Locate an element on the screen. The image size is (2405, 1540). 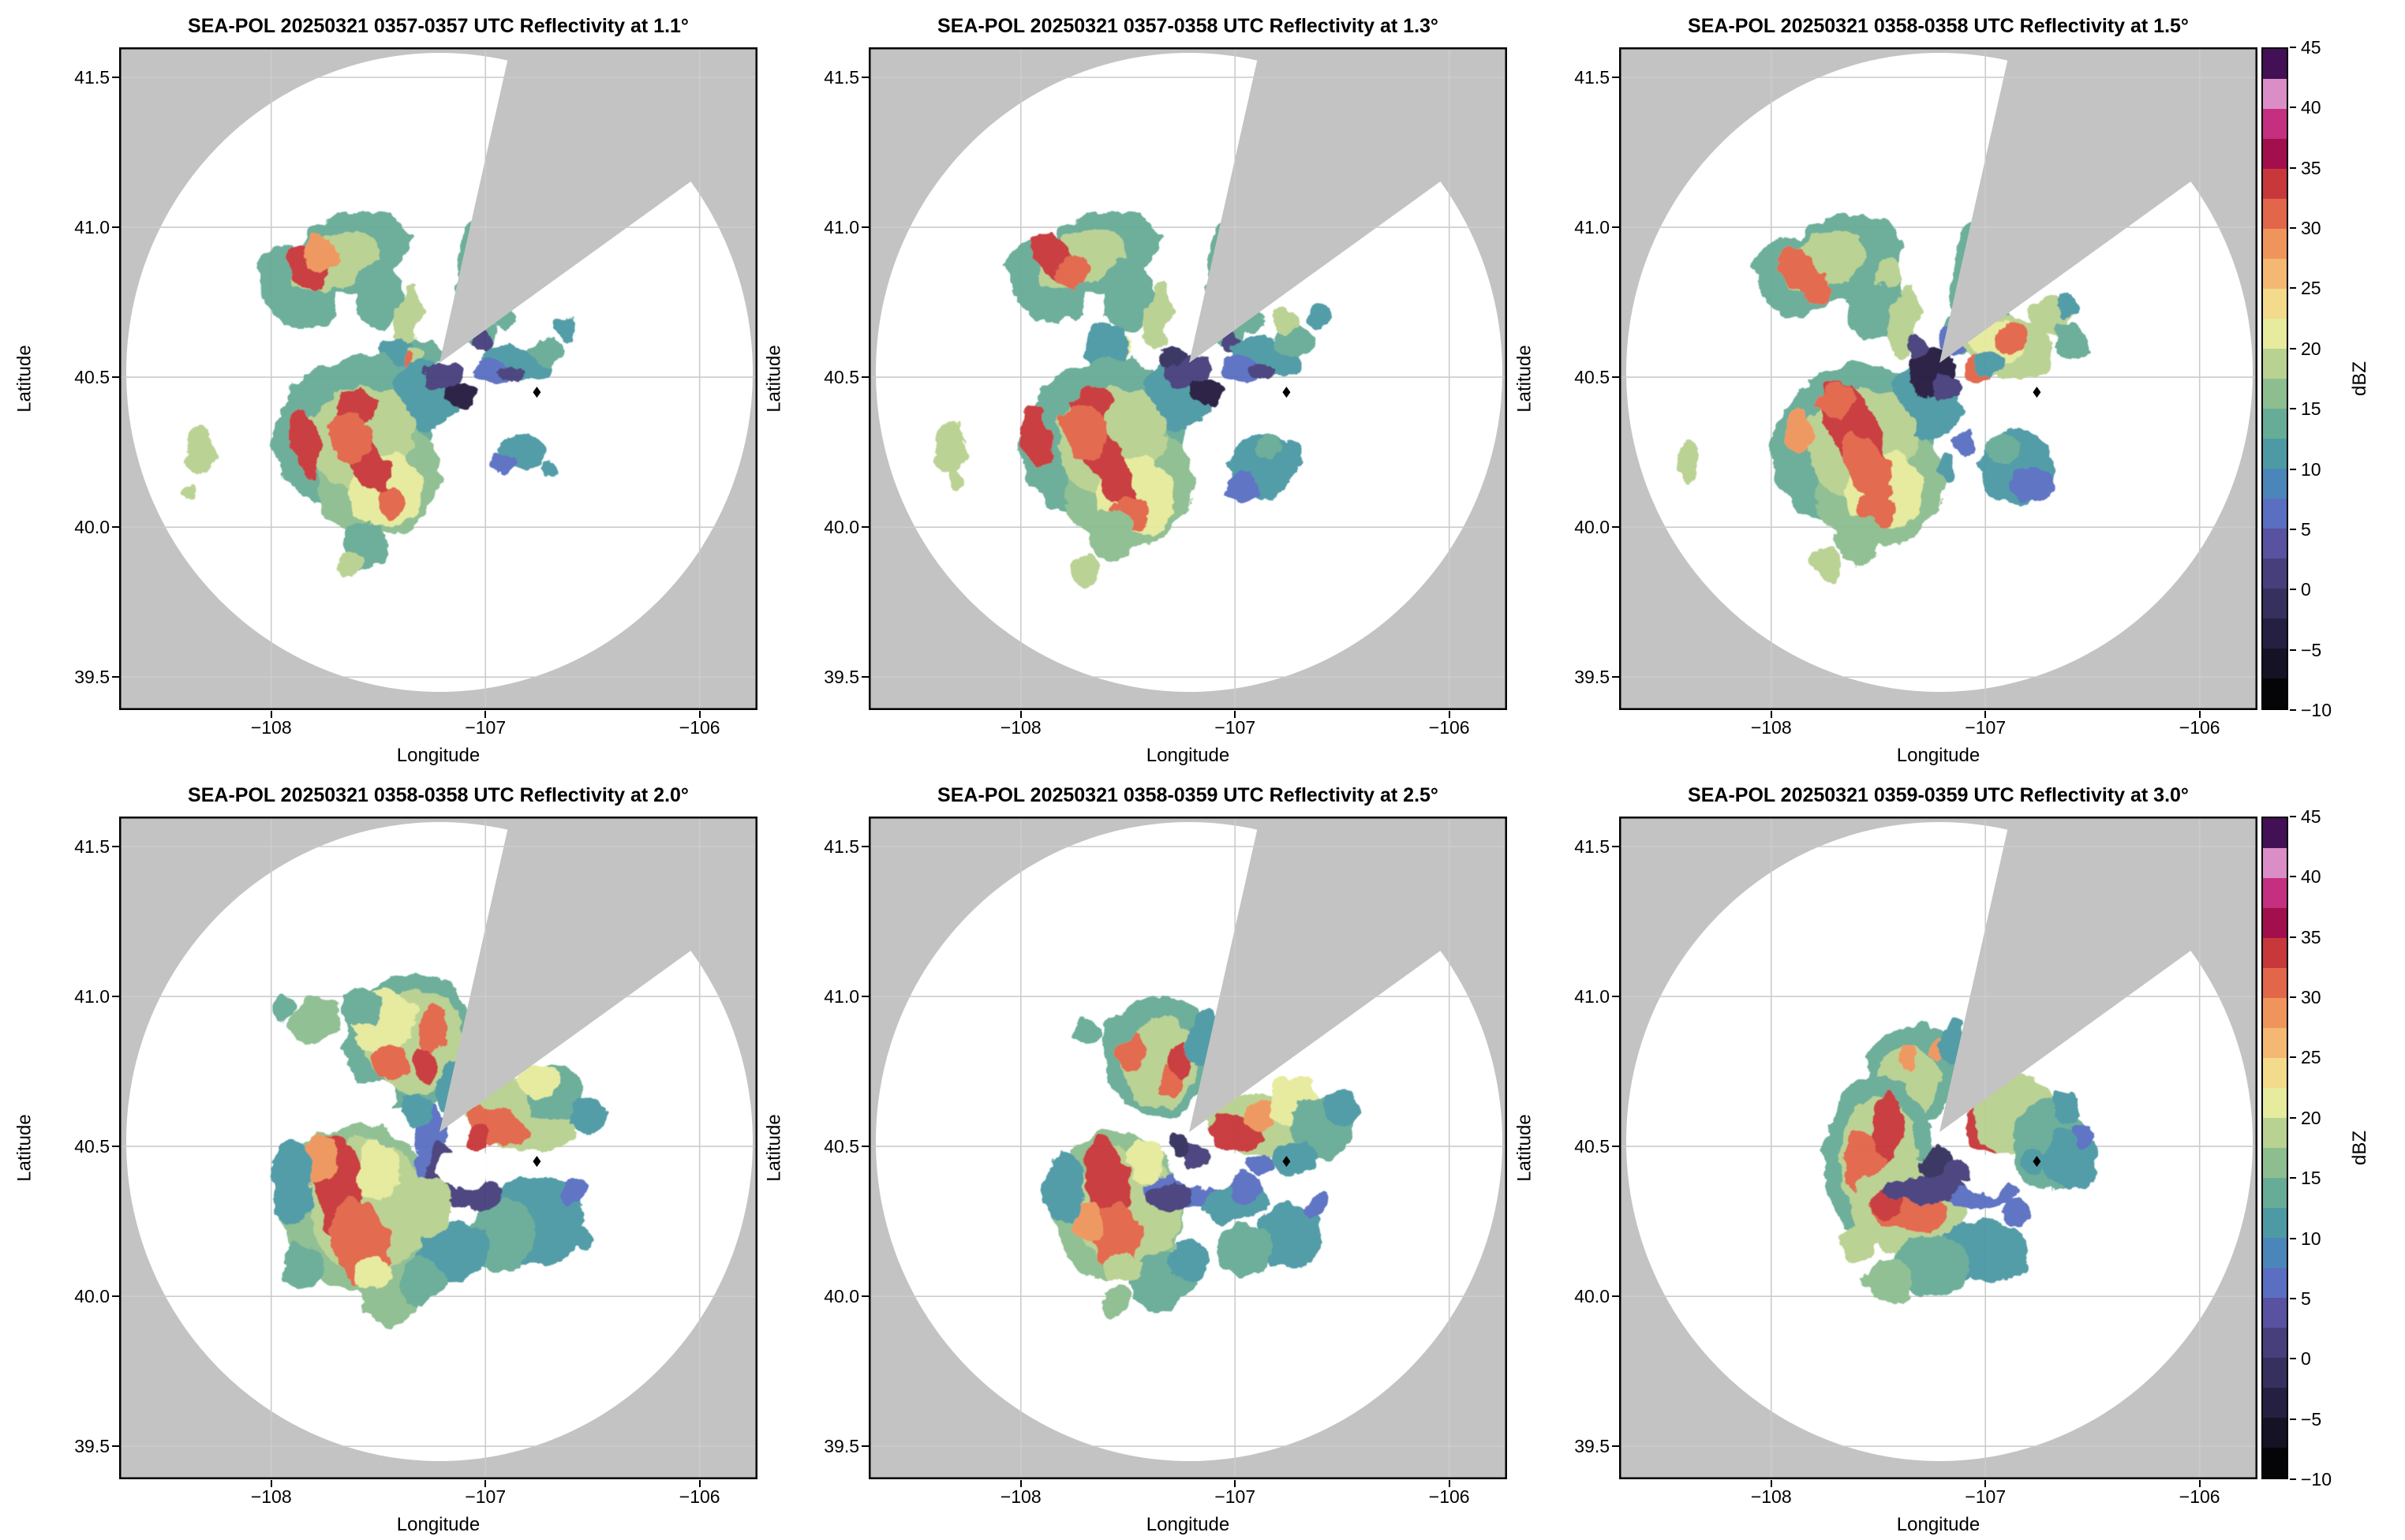
colorbar-tick-label: 5 is located at coordinates (2306, 529).